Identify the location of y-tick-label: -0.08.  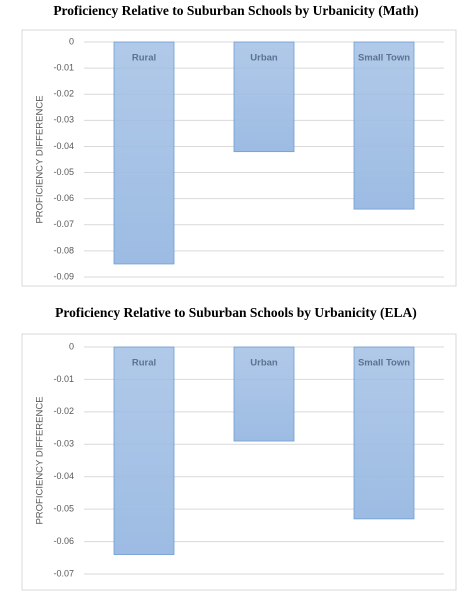
(63, 250).